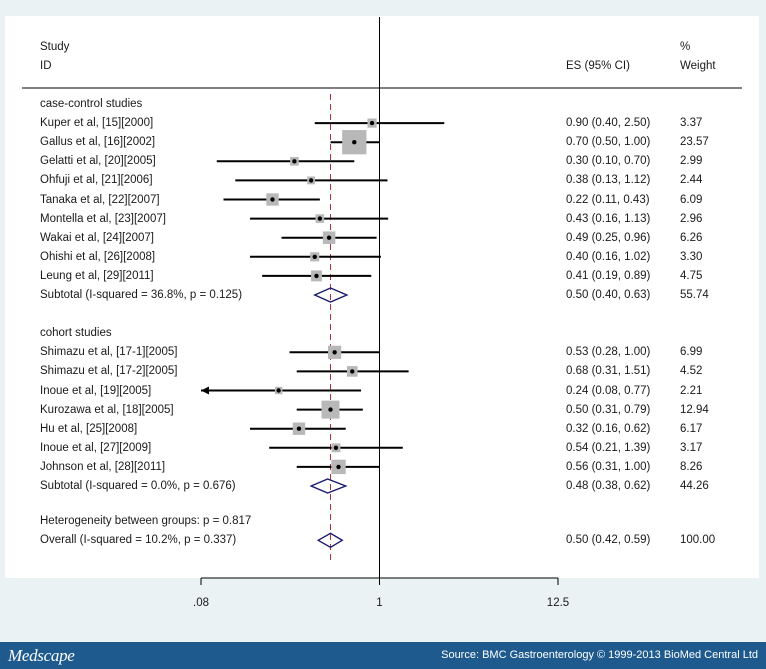 This screenshot has height=669, width=766. What do you see at coordinates (691, 180) in the screenshot?
I see `study-weight: 2.44` at bounding box center [691, 180].